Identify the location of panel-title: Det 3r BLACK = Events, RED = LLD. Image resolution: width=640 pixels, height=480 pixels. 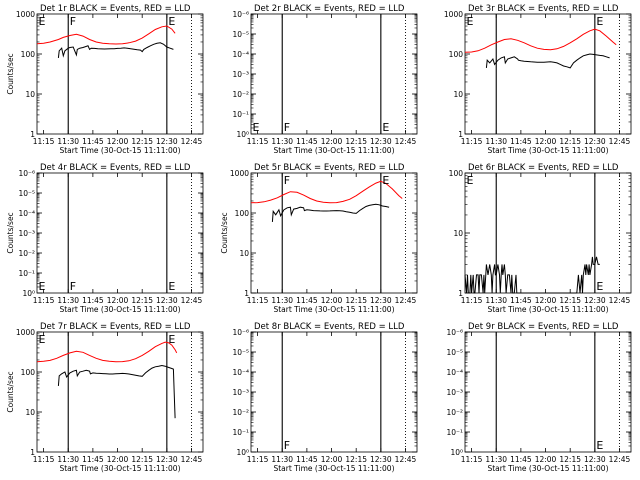
(543, 9).